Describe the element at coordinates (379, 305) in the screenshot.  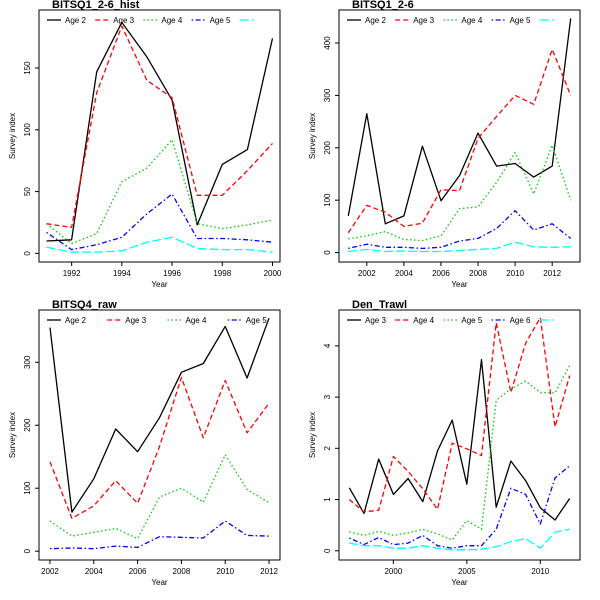
I see `chart-title: Den_Trawl` at that location.